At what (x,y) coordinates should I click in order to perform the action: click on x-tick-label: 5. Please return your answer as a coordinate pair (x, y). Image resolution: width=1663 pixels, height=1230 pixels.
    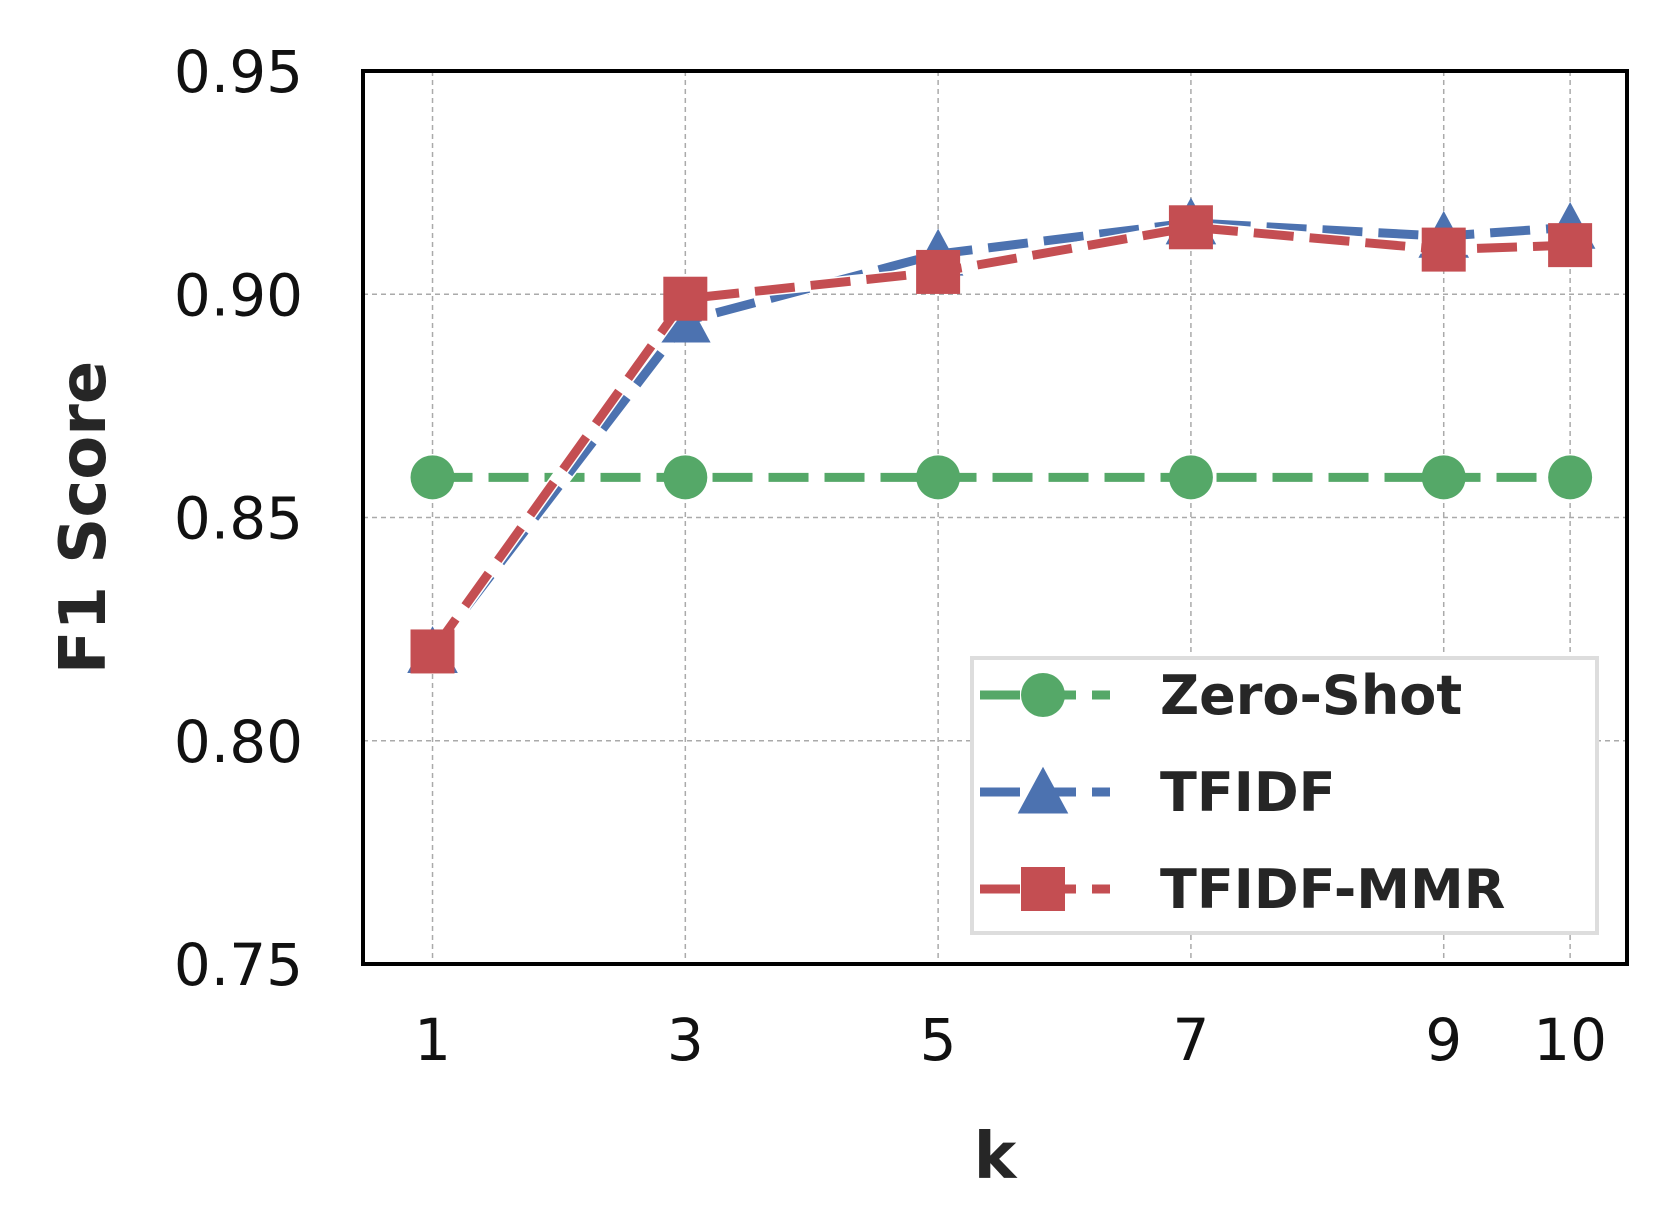
    Looking at the image, I should click on (938, 1040).